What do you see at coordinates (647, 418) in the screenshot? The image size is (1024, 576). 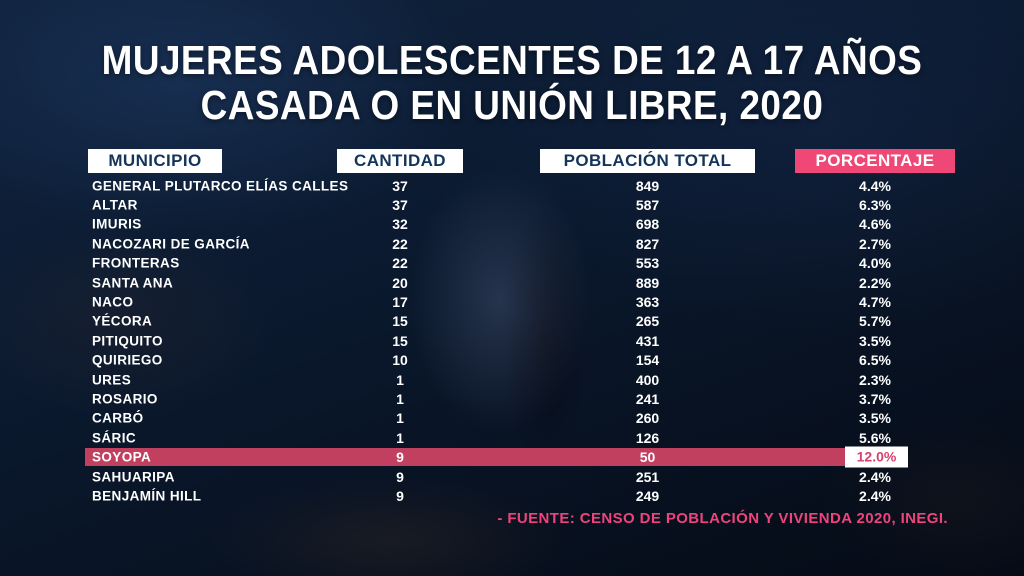 I see `cell-poblacion: 260` at bounding box center [647, 418].